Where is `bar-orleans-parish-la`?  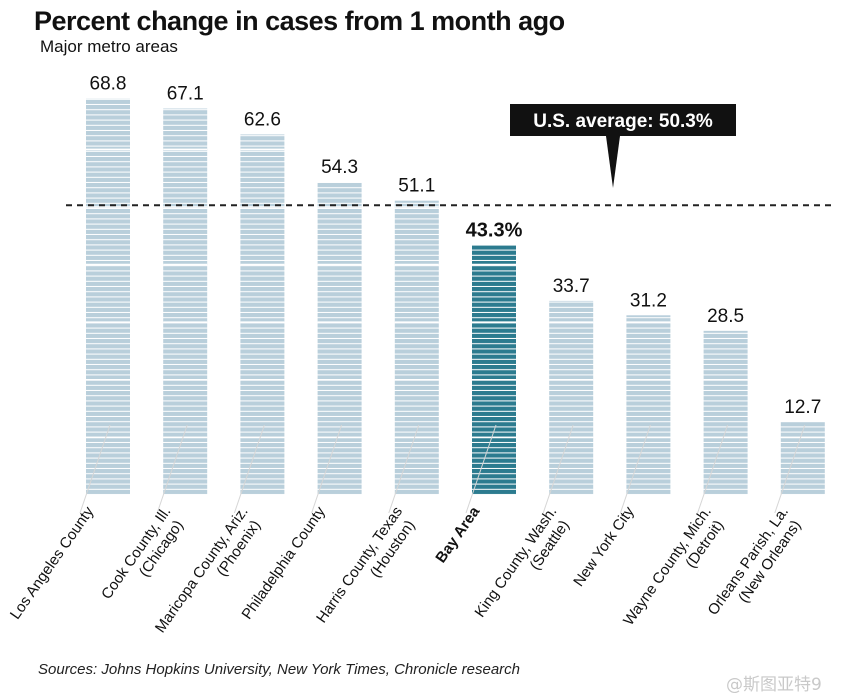 bar-orleans-parish-la is located at coordinates (802, 458).